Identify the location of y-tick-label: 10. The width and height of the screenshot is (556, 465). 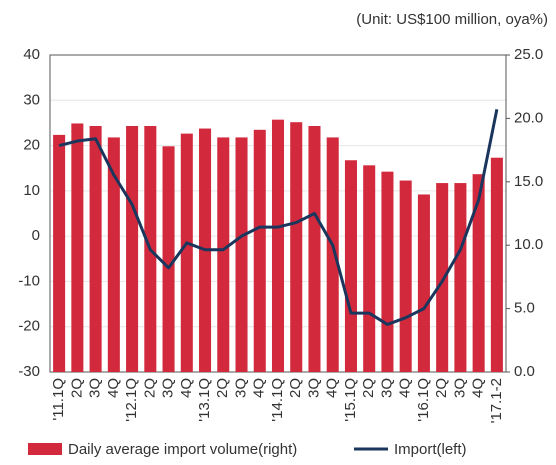
(31, 190).